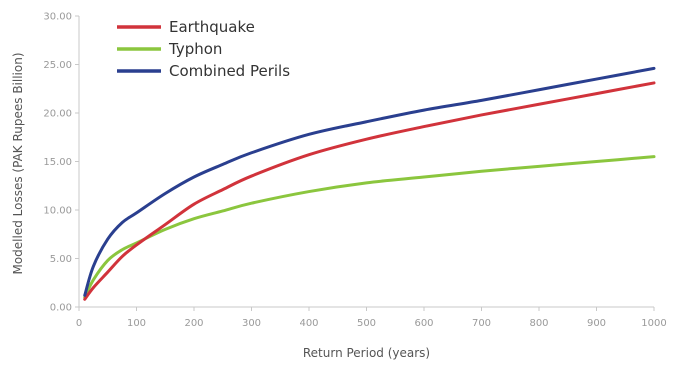  Describe the element at coordinates (366, 353) in the screenshot. I see `x-axis-title: Return Period (years)` at that location.